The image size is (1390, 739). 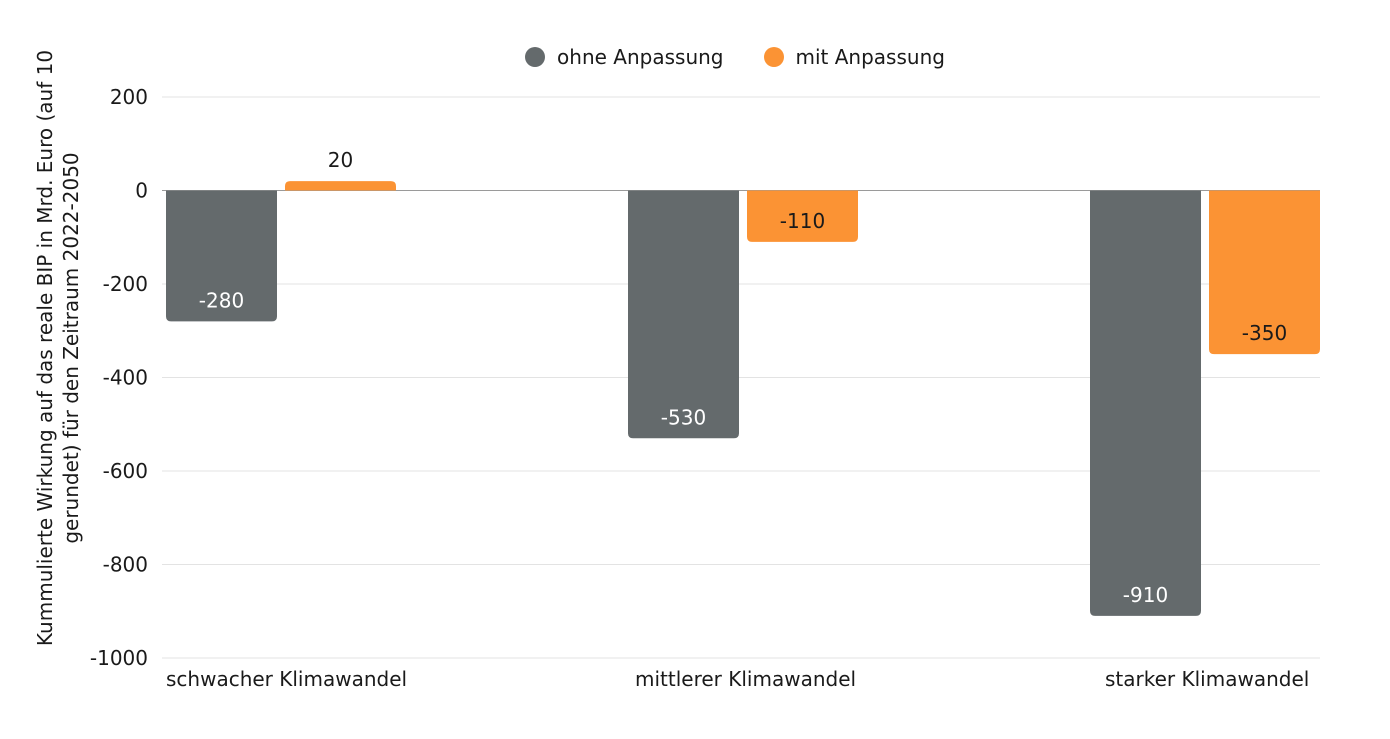 I want to click on legend-label-ohne-anpassung: ohne Anpassung, so click(x=640, y=57).